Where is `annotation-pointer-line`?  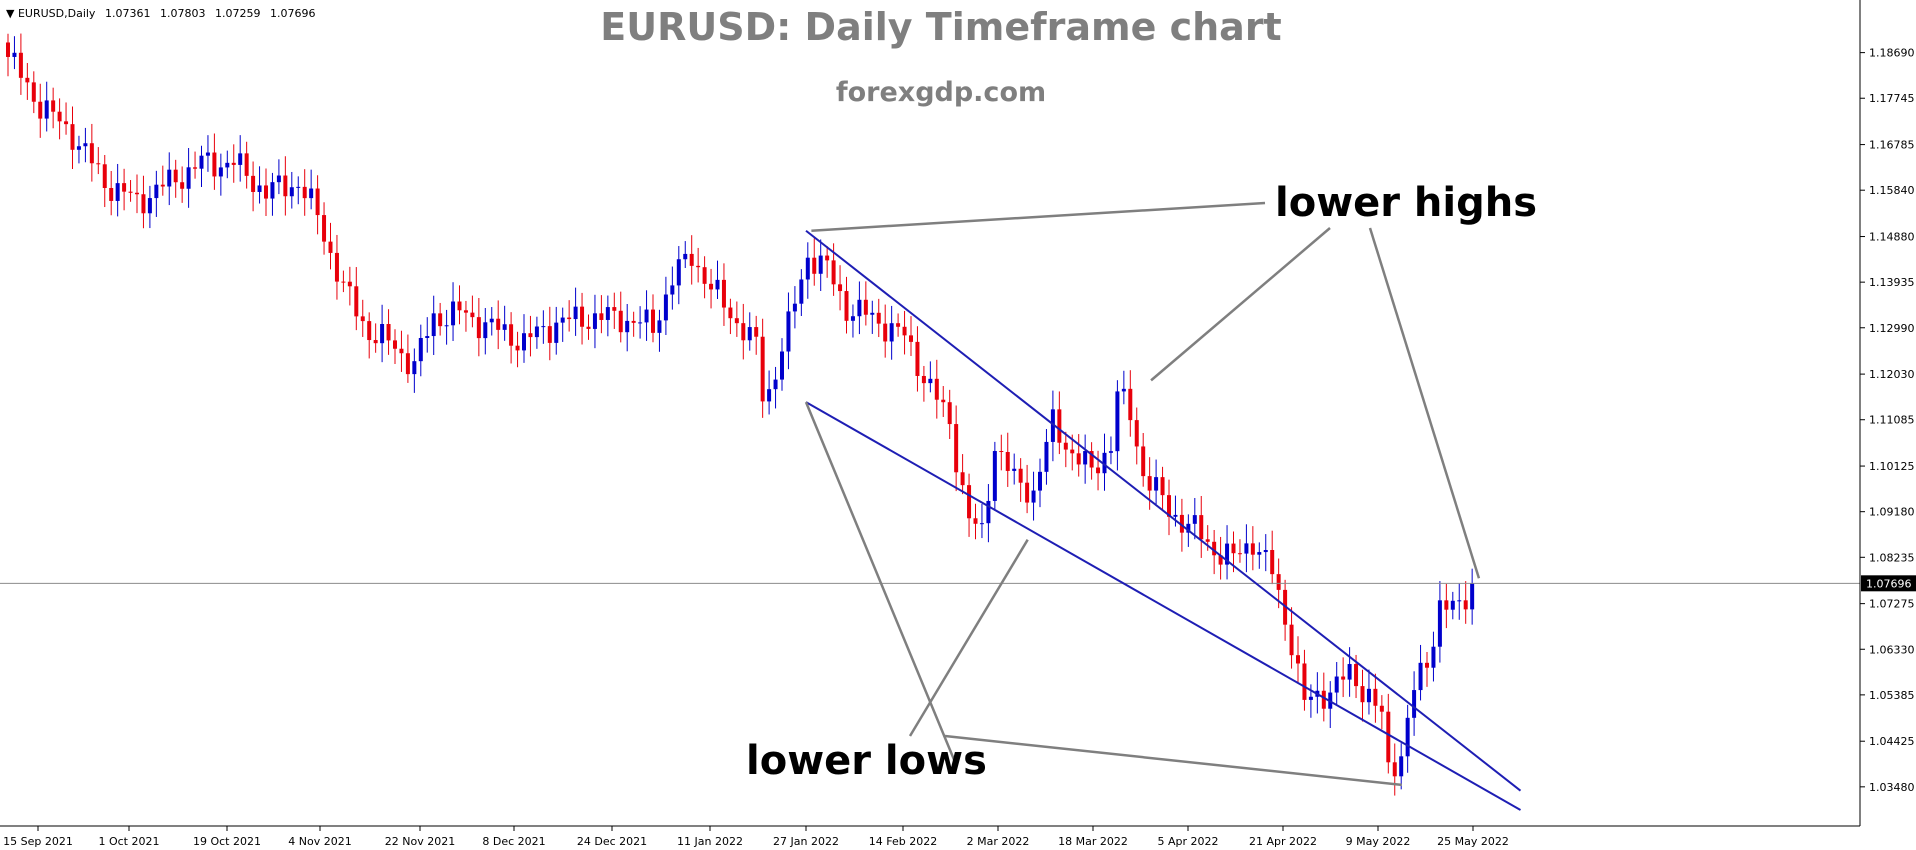 annotation-pointer-line is located at coordinates (1424, 403).